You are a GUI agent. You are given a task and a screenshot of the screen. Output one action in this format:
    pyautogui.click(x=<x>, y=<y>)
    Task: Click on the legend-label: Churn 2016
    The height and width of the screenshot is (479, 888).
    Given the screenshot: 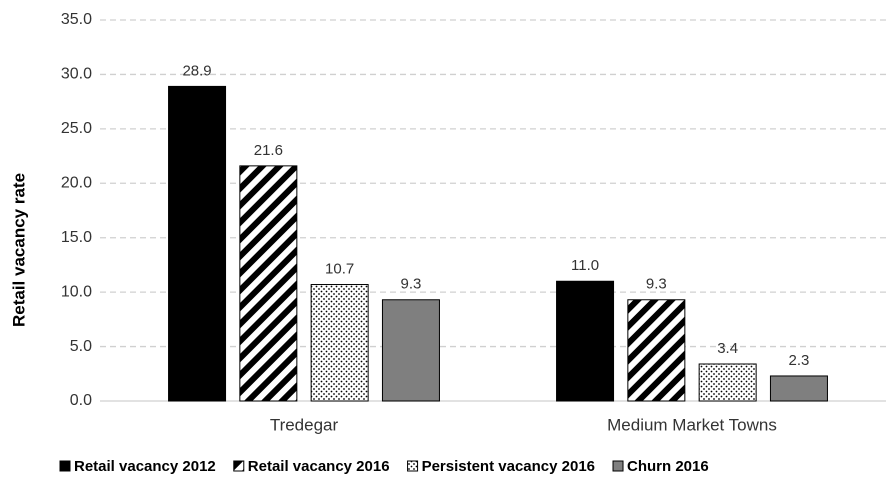 What is the action you would take?
    pyautogui.click(x=668, y=466)
    